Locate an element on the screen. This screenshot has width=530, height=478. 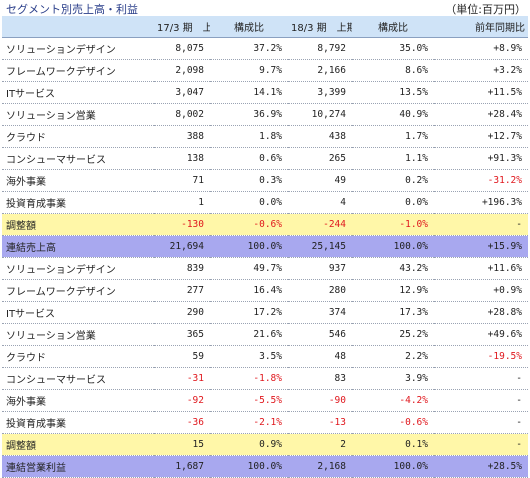
table-row: ソリューションデザイン 8,075 37.2% 8,792 35.0% +8.9% is located at coordinates (265, 48).